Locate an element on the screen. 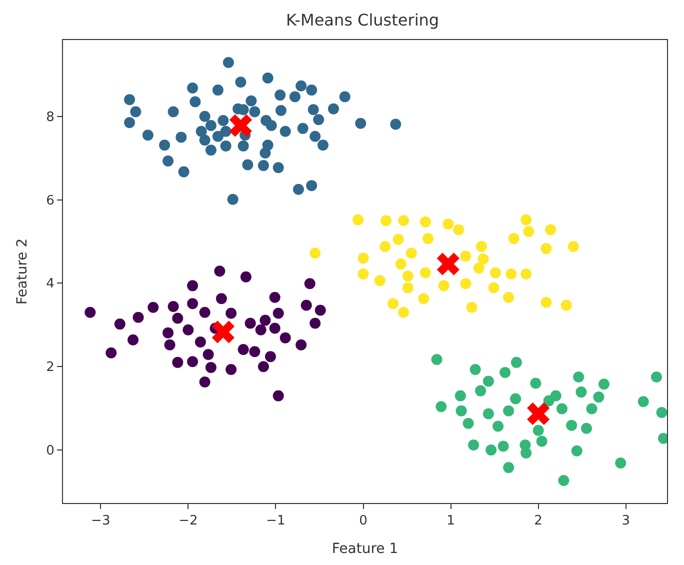 Image resolution: width=684 pixels, height=565 pixels. y-tick-label: 0 is located at coordinates (50, 451).